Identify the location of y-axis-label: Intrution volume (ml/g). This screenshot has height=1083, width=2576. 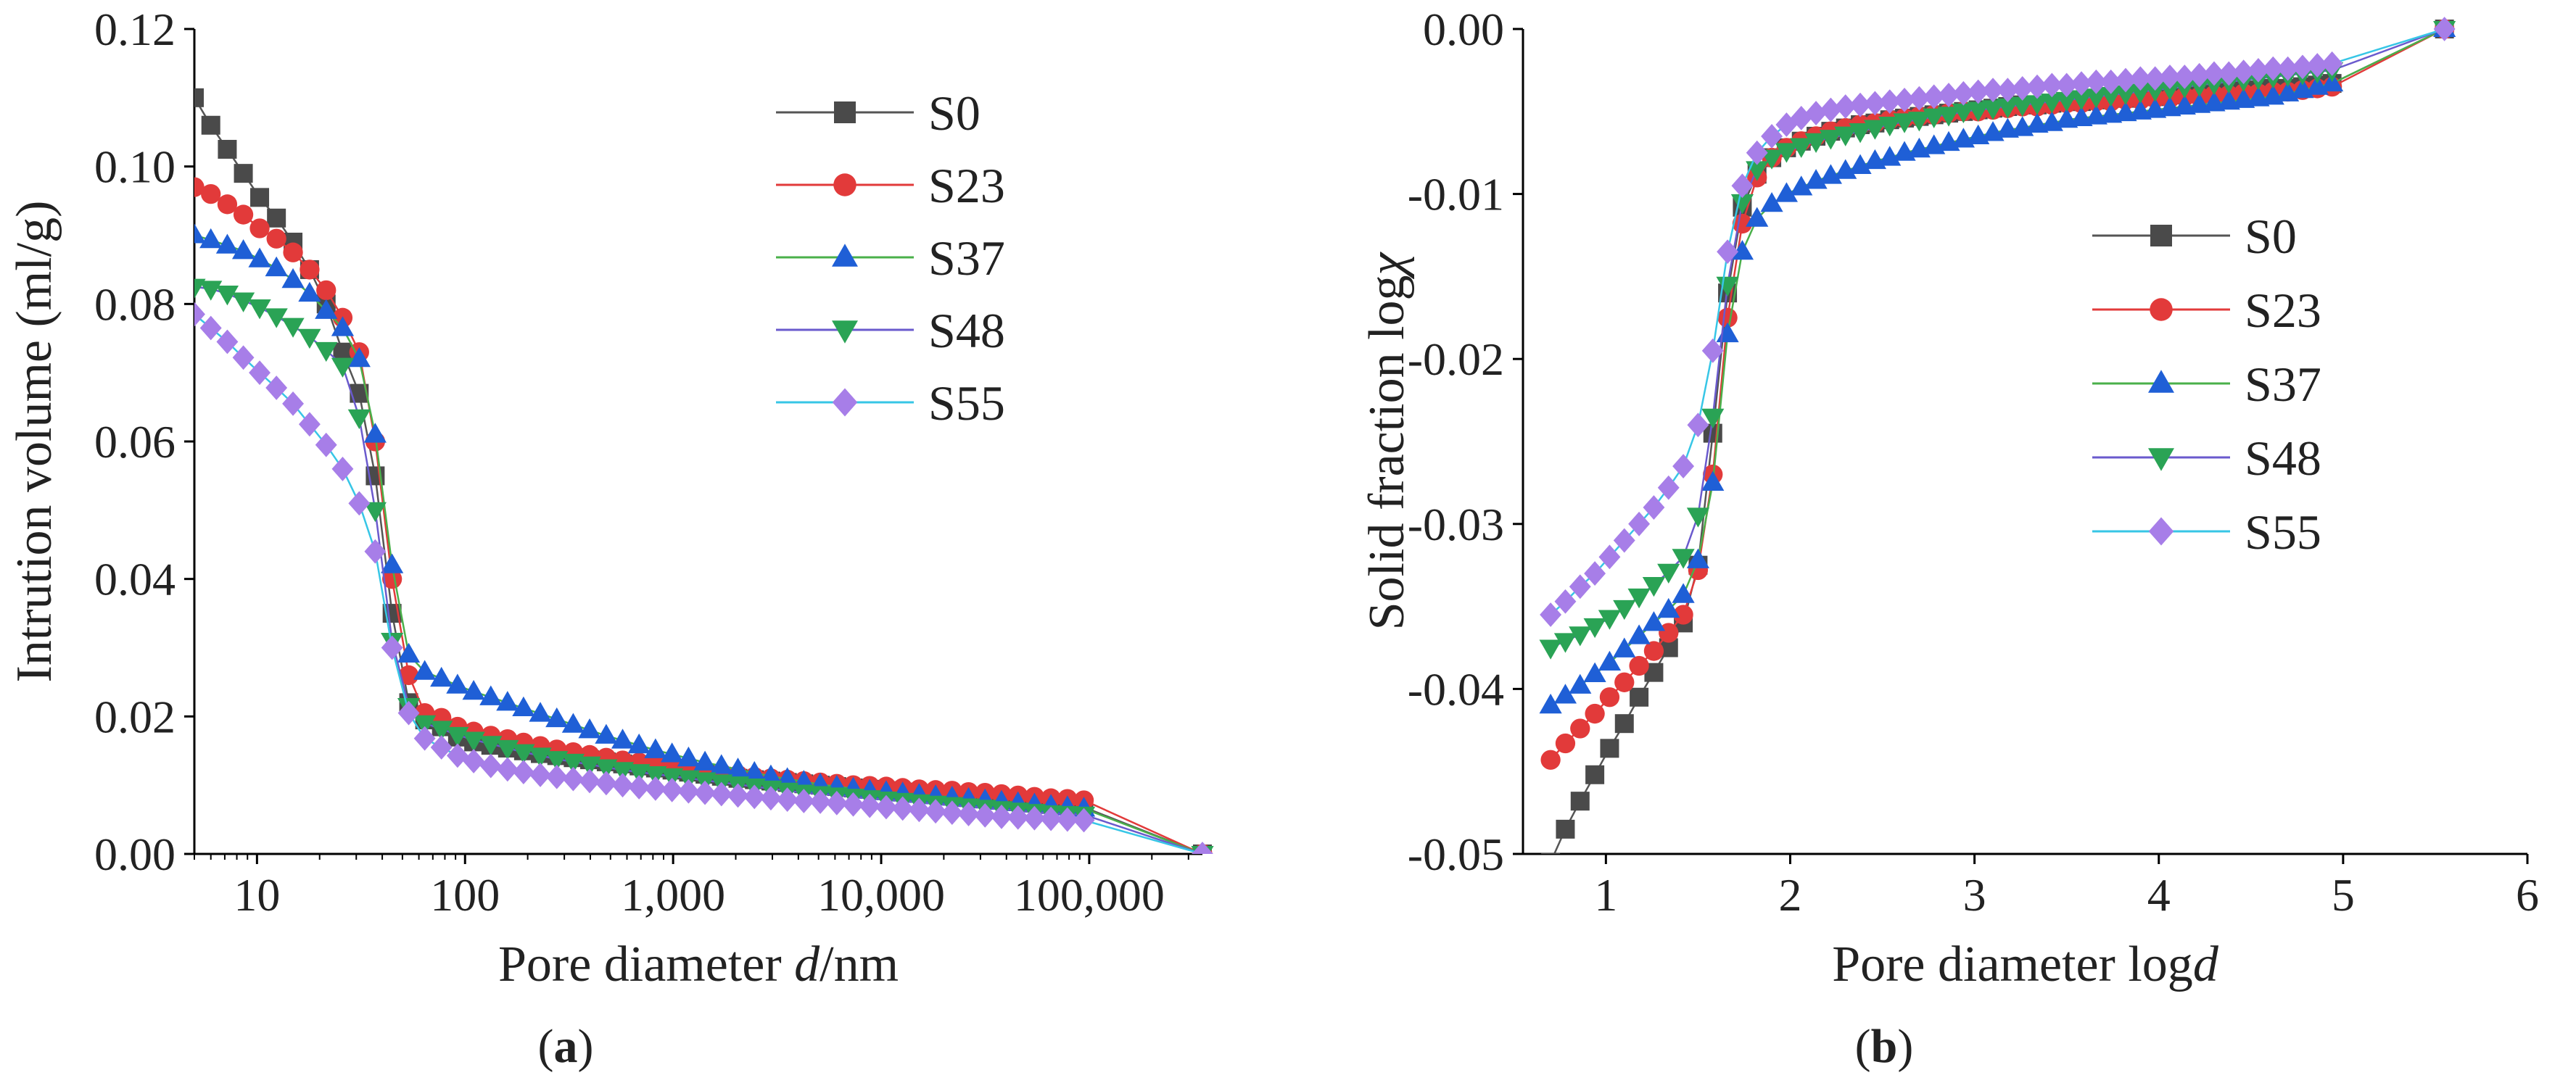
(34, 442).